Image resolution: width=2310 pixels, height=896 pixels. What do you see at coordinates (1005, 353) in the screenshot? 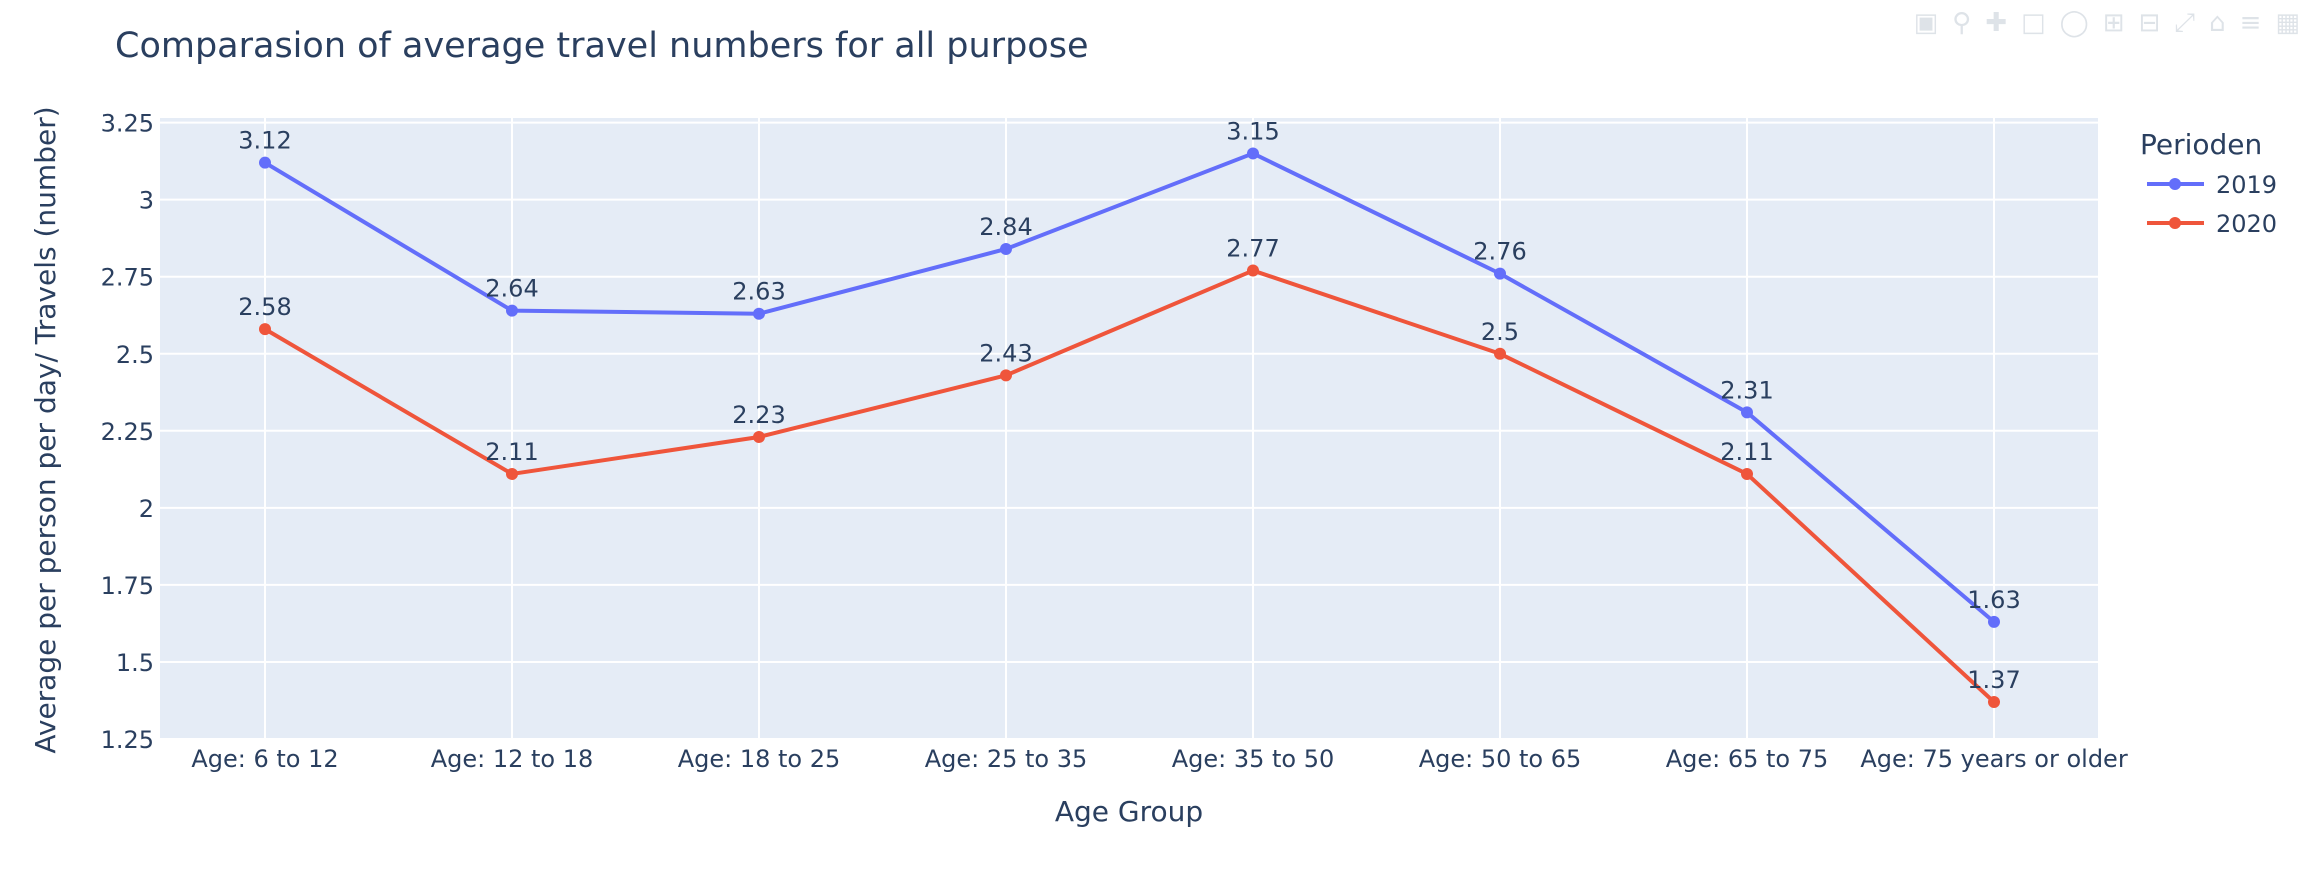
I see `data-label: 2.43` at bounding box center [1005, 353].